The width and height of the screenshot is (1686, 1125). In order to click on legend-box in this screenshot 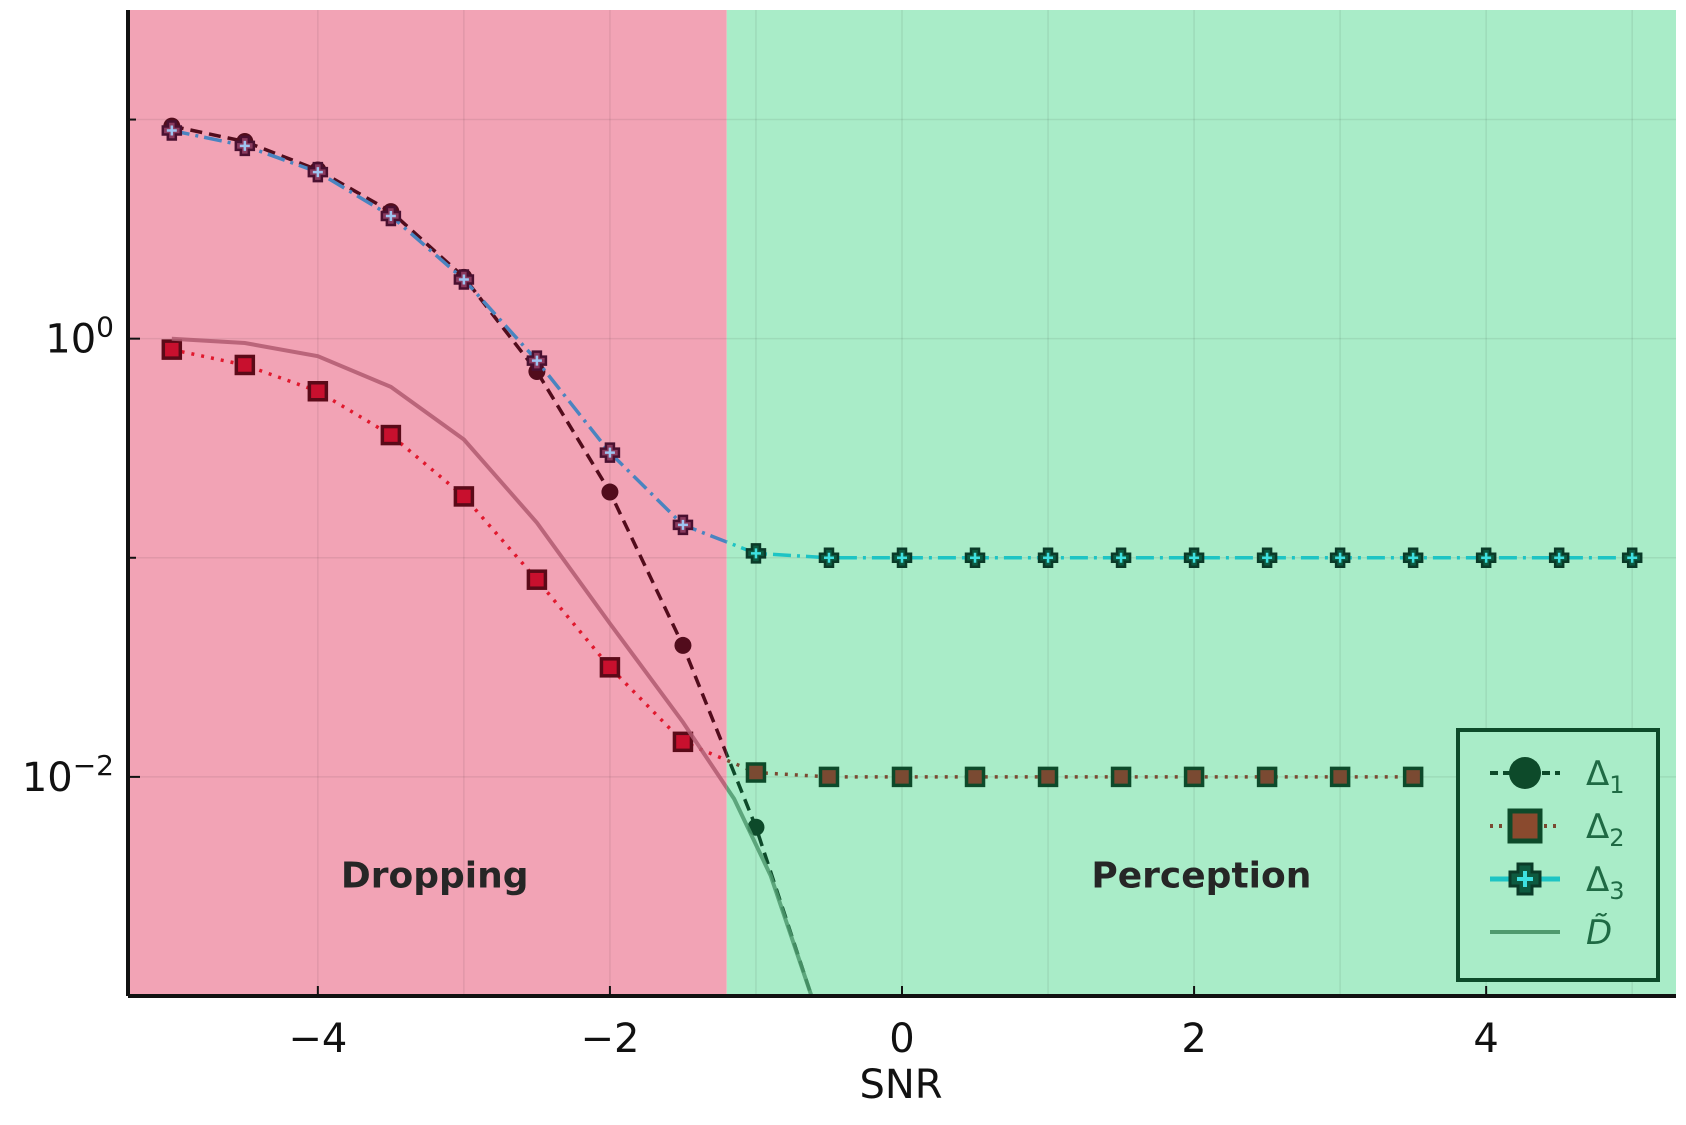, I will do `click(1558, 855)`.